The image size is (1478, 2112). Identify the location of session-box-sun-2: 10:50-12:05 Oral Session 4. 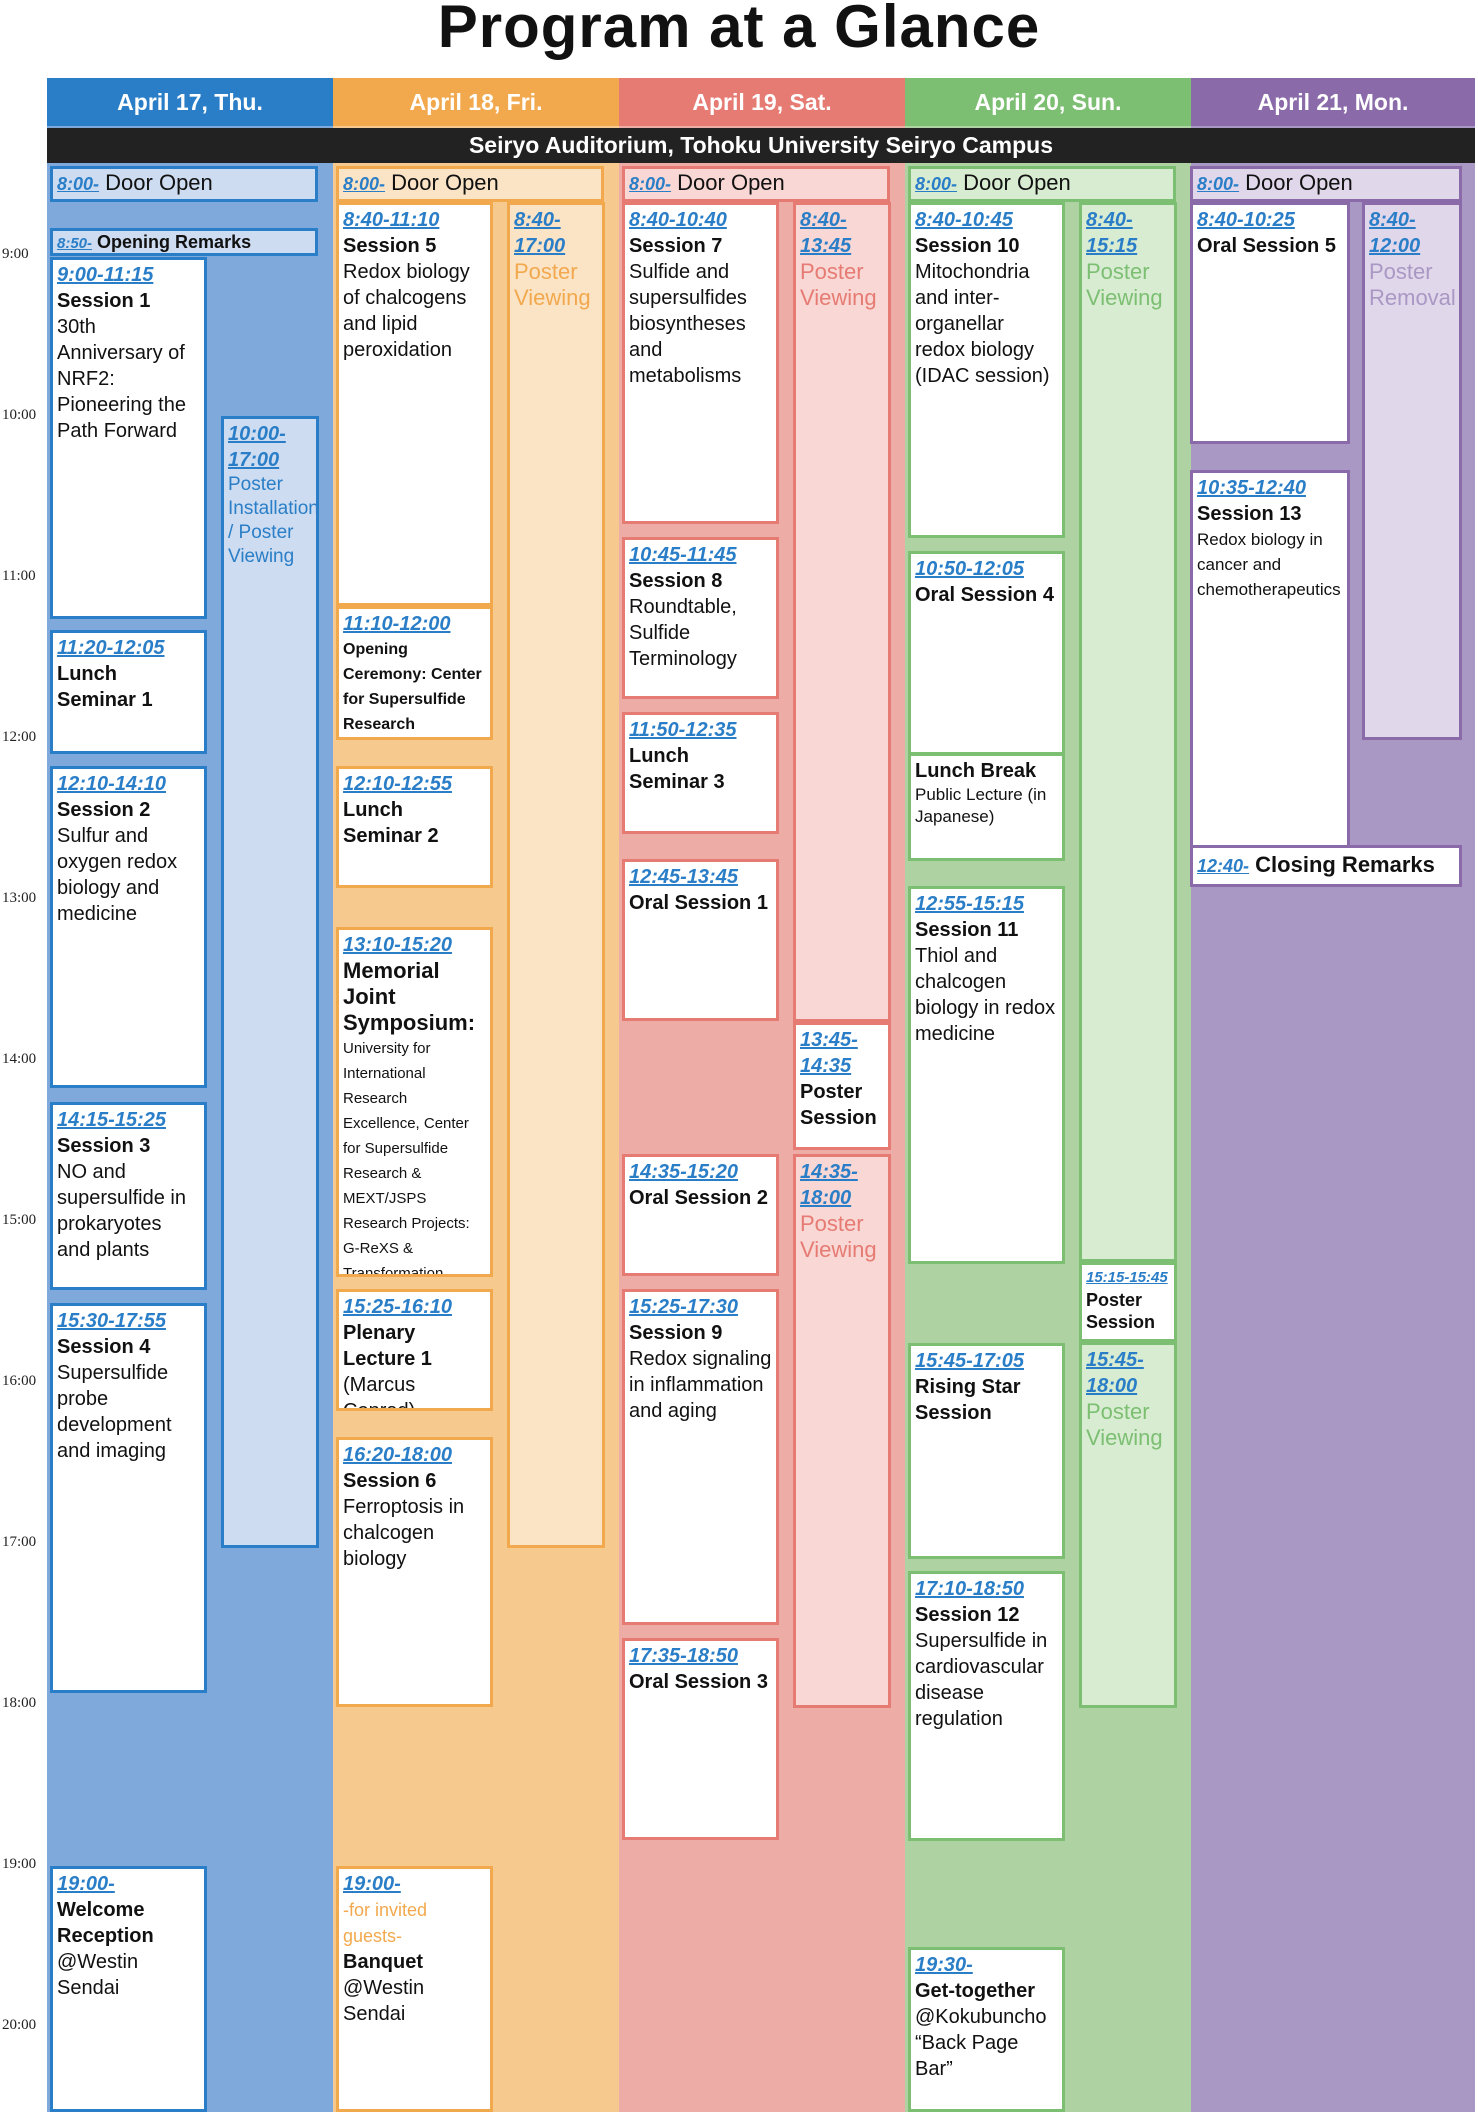
(986, 653).